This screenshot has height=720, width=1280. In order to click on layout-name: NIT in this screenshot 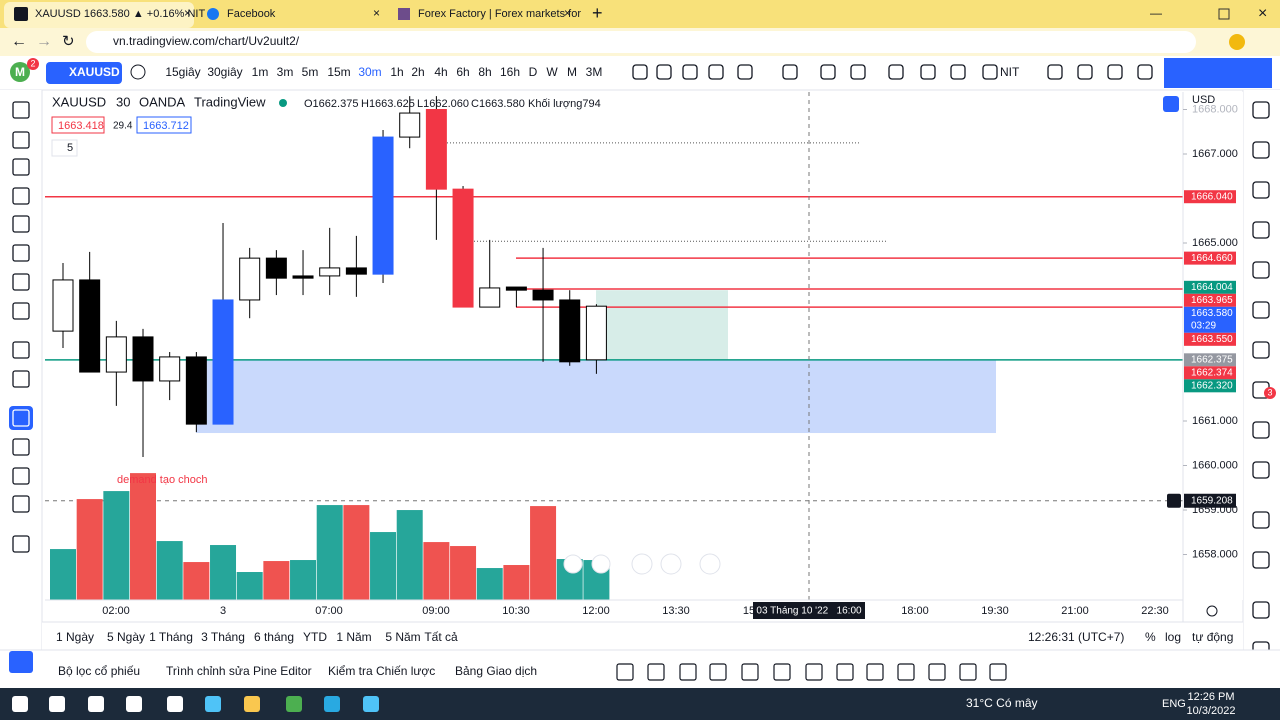, I will do `click(1010, 72)`.